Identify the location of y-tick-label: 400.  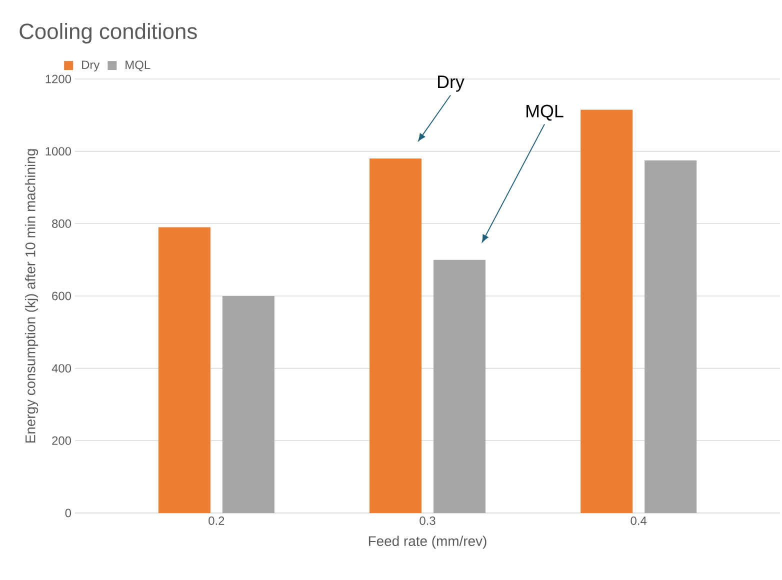
(62, 368).